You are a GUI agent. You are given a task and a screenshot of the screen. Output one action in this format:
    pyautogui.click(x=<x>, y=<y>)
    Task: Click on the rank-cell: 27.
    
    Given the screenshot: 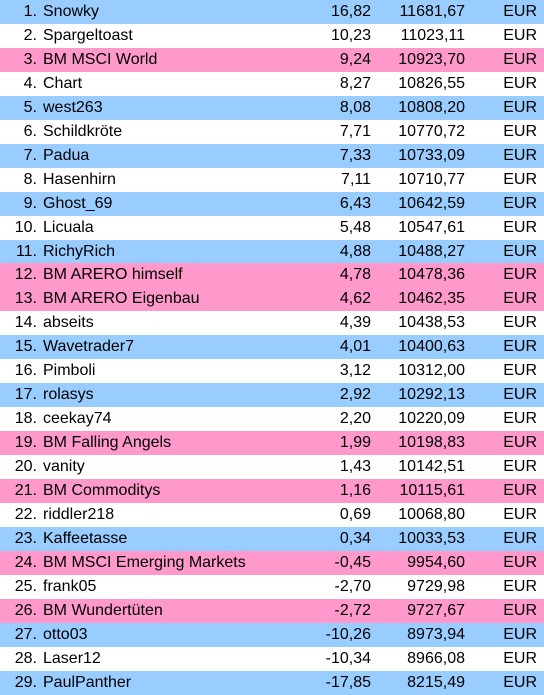 What is the action you would take?
    pyautogui.click(x=25, y=634)
    